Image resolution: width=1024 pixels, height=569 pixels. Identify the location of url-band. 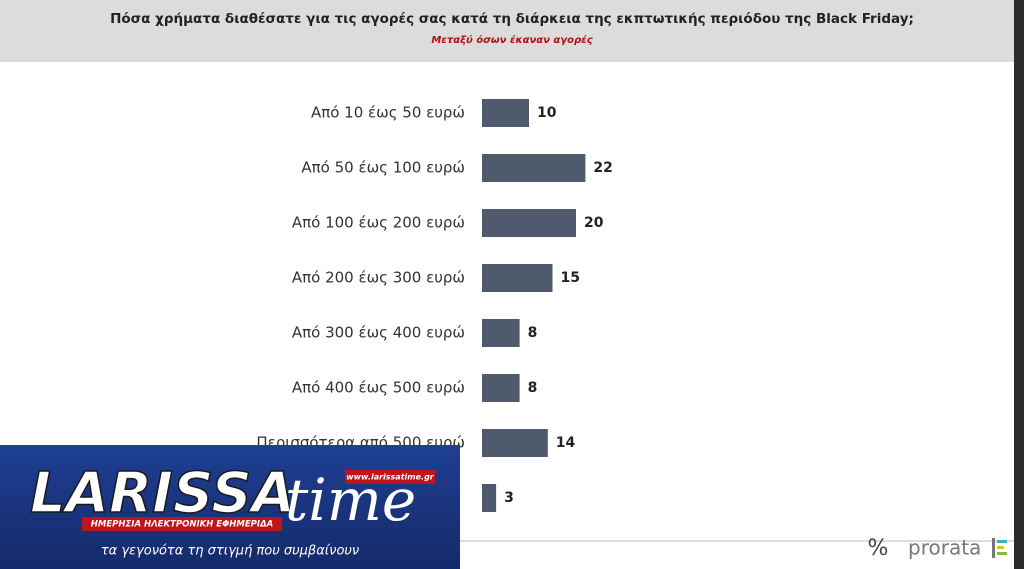
(390, 477).